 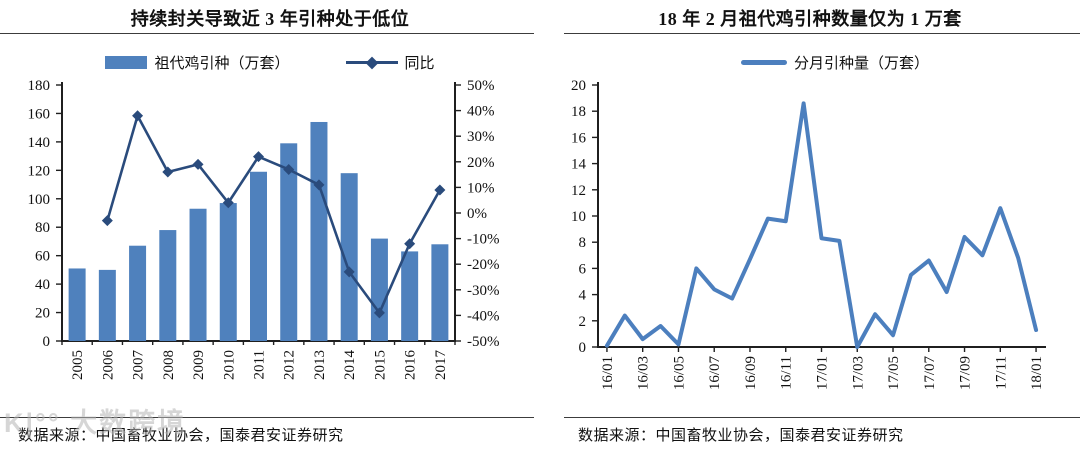 What do you see at coordinates (930, 373) in the screenshot?
I see `svg-text: 17/07` at bounding box center [930, 373].